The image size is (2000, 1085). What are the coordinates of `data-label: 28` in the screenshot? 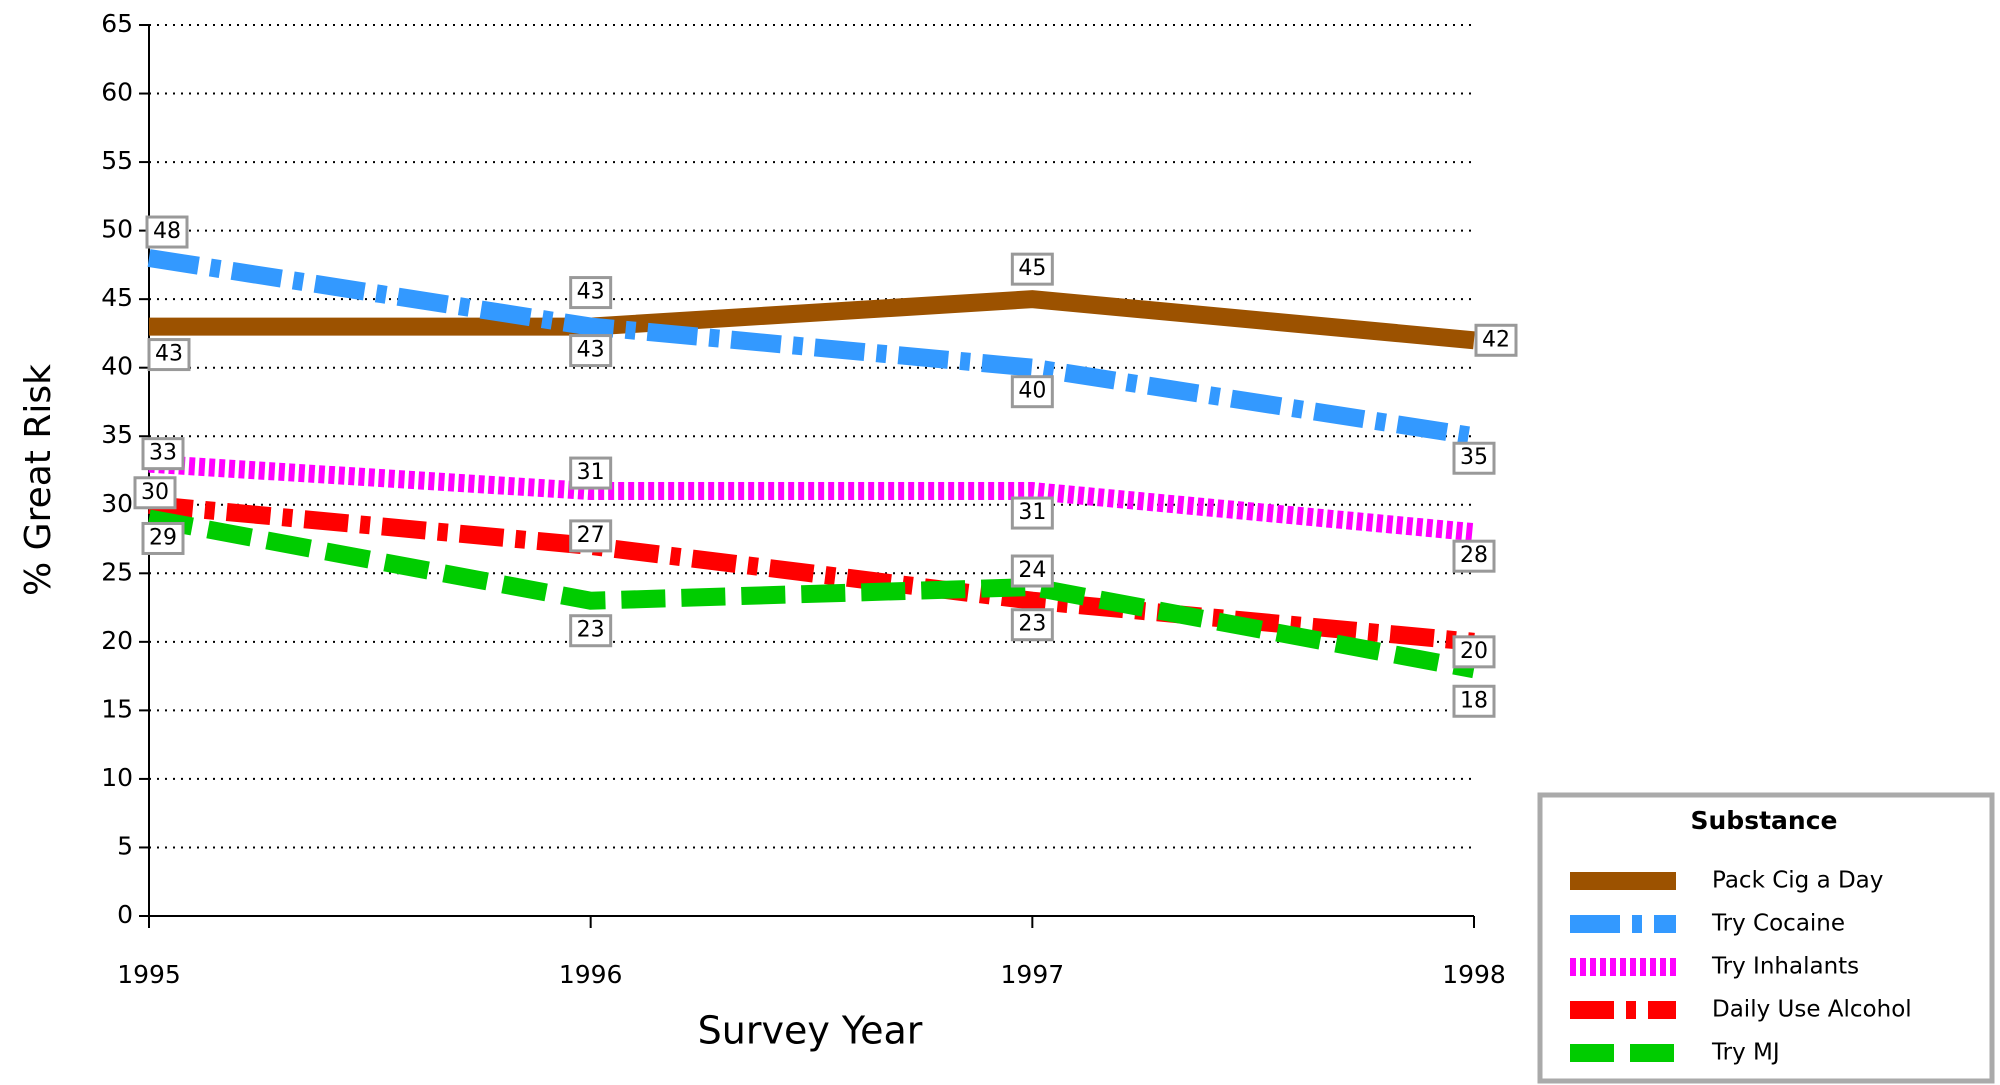 It's located at (1474, 555).